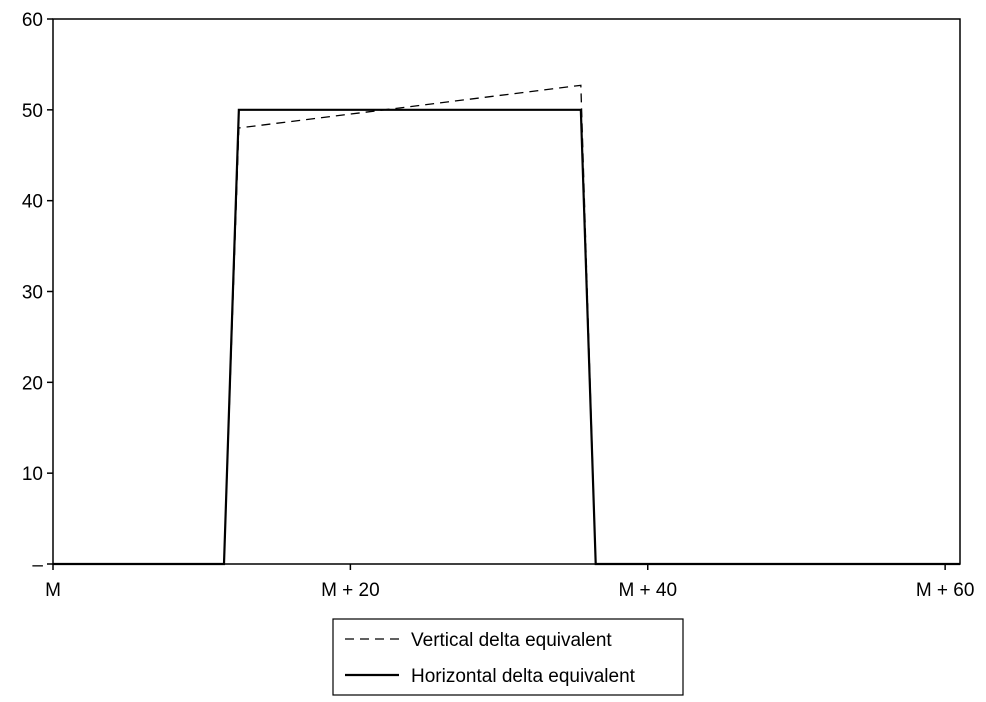  Describe the element at coordinates (53, 590) in the screenshot. I see `x-tick-label: M` at that location.